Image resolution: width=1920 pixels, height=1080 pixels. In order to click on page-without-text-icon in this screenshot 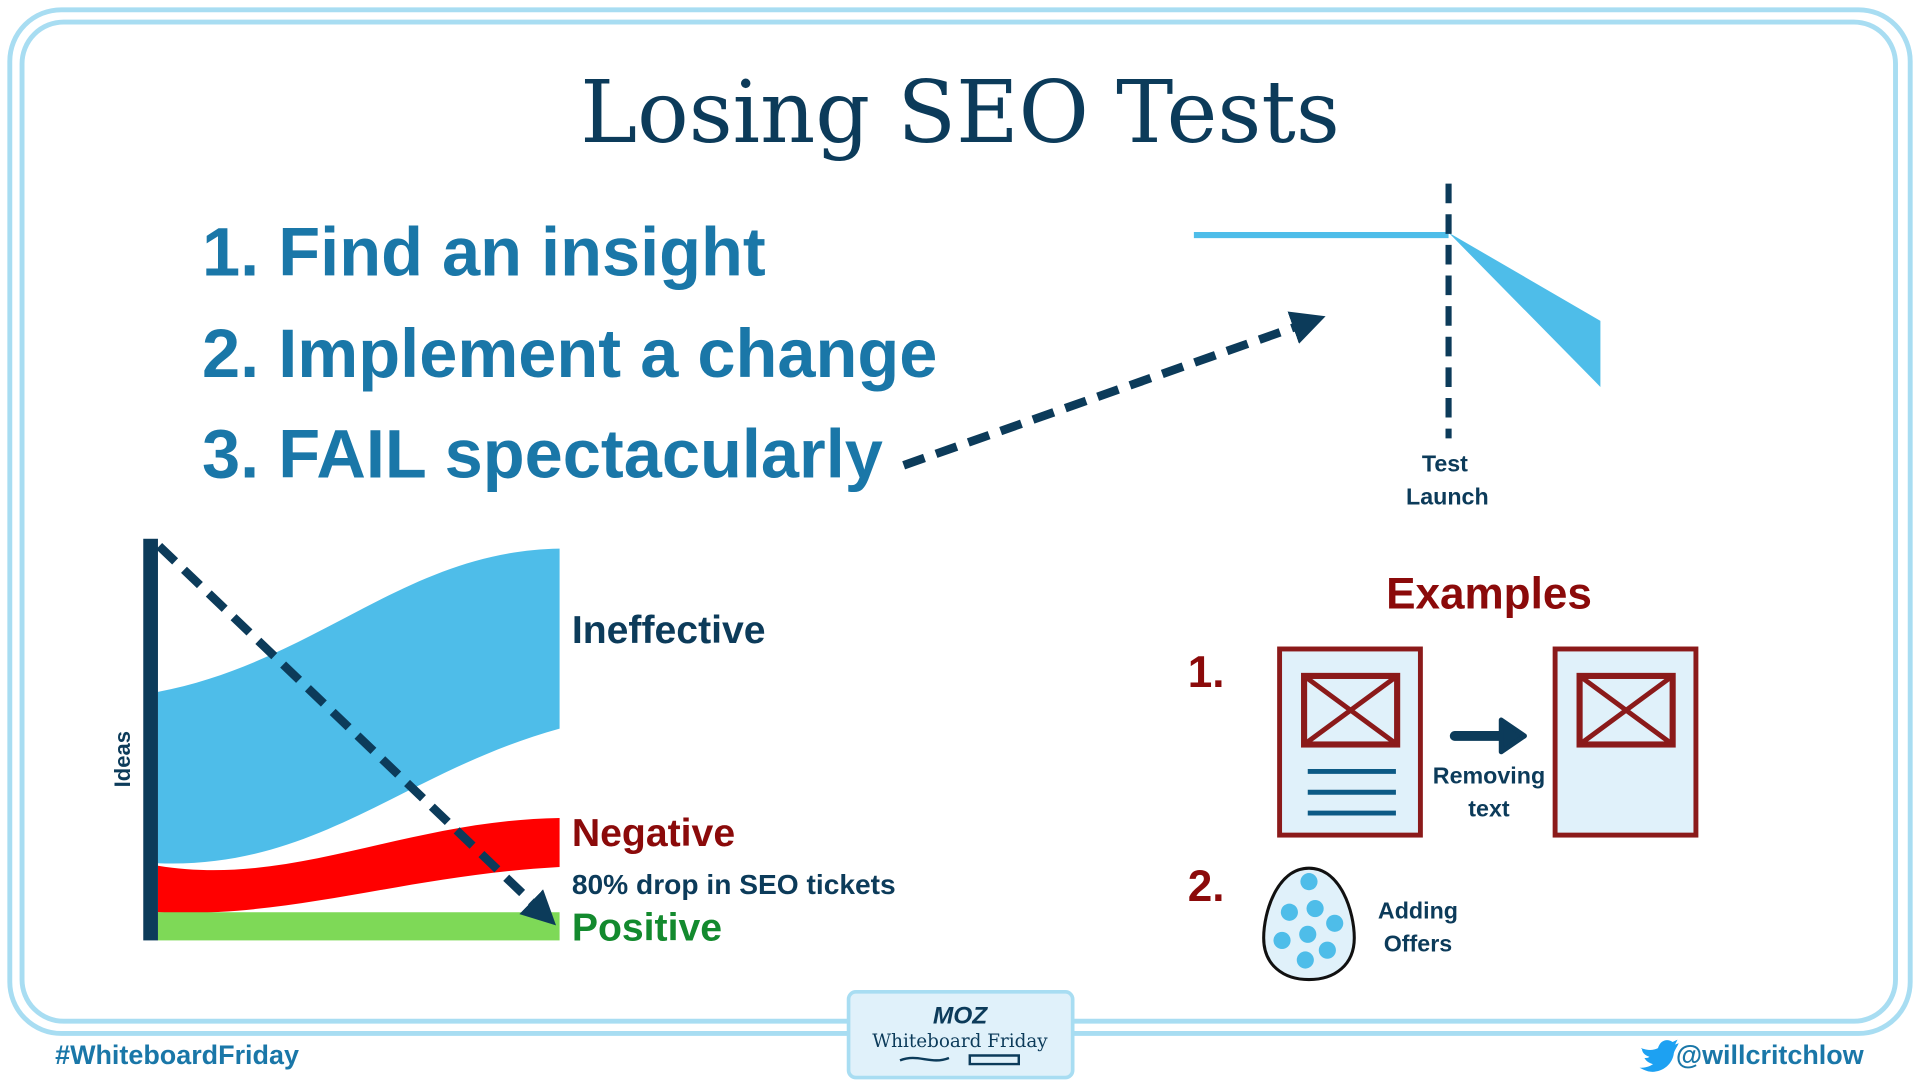, I will do `click(1625, 742)`.